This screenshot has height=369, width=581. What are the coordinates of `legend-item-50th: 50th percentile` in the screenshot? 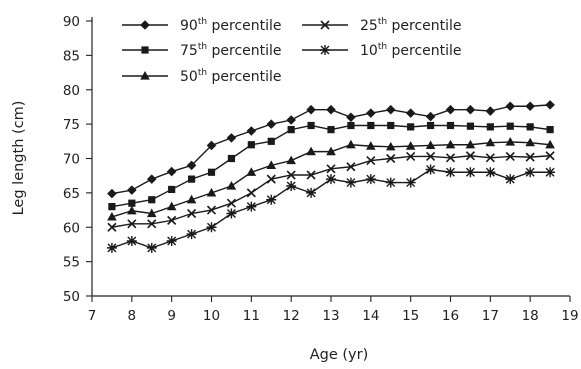 It's located at (202, 76).